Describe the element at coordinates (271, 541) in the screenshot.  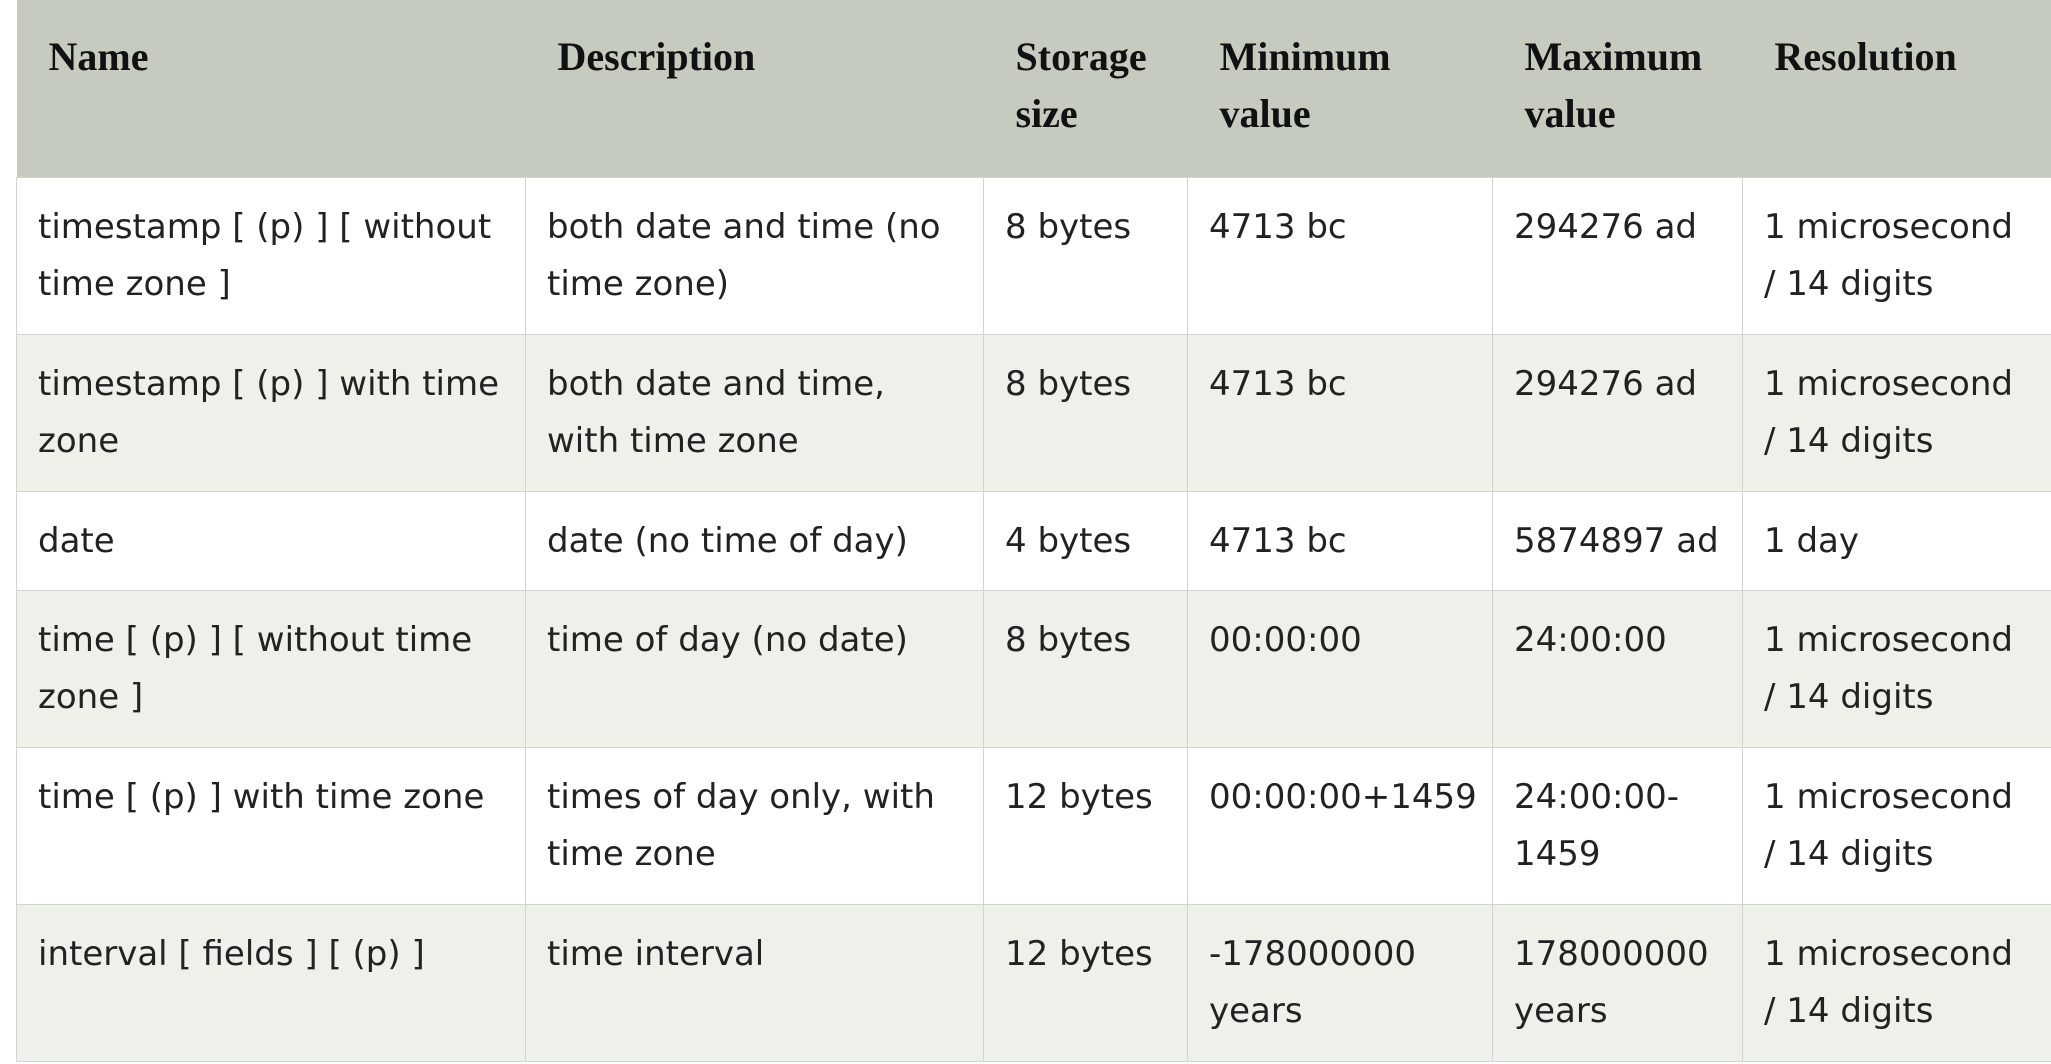
I see `cell-name: date` at that location.